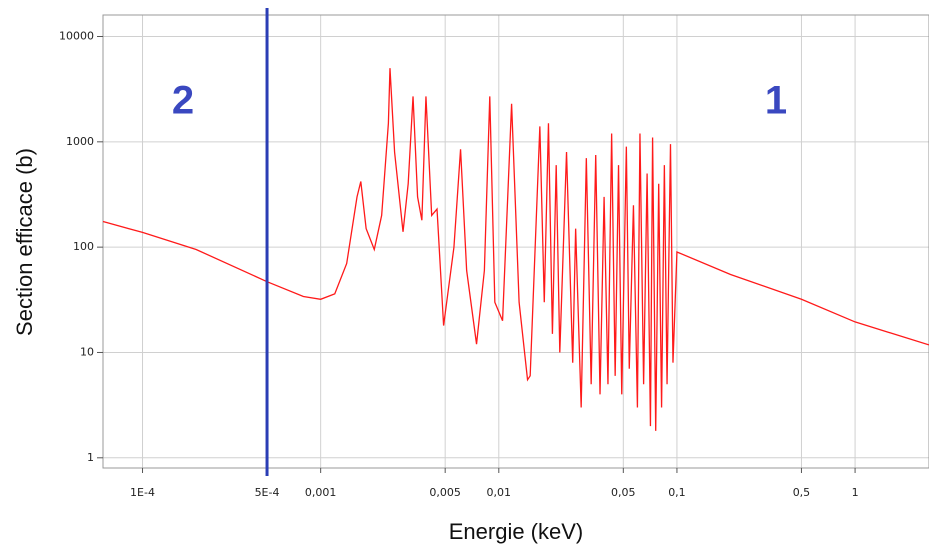 Image resolution: width=929 pixels, height=558 pixels. What do you see at coordinates (499, 492) in the screenshot?
I see `x-tick-label: 0,01` at bounding box center [499, 492].